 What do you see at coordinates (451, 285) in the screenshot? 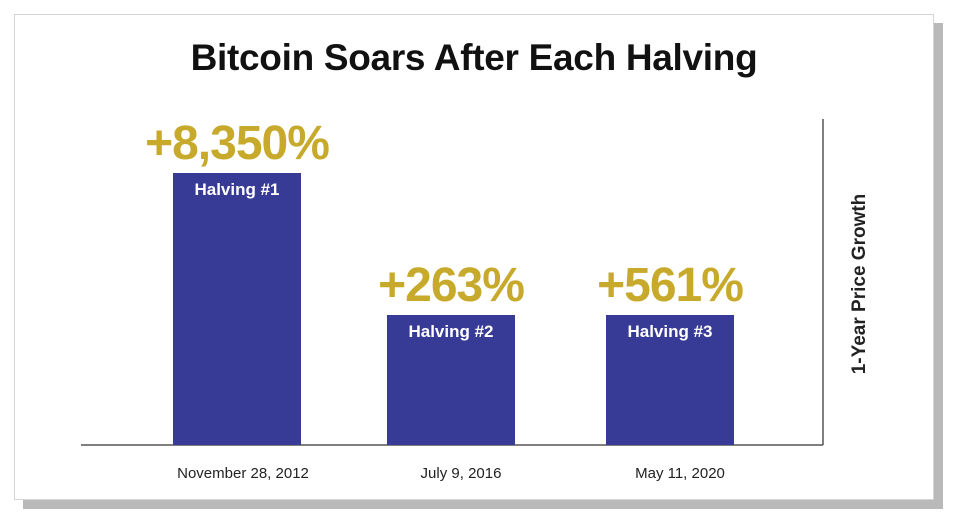
I see `data-label: +263%` at bounding box center [451, 285].